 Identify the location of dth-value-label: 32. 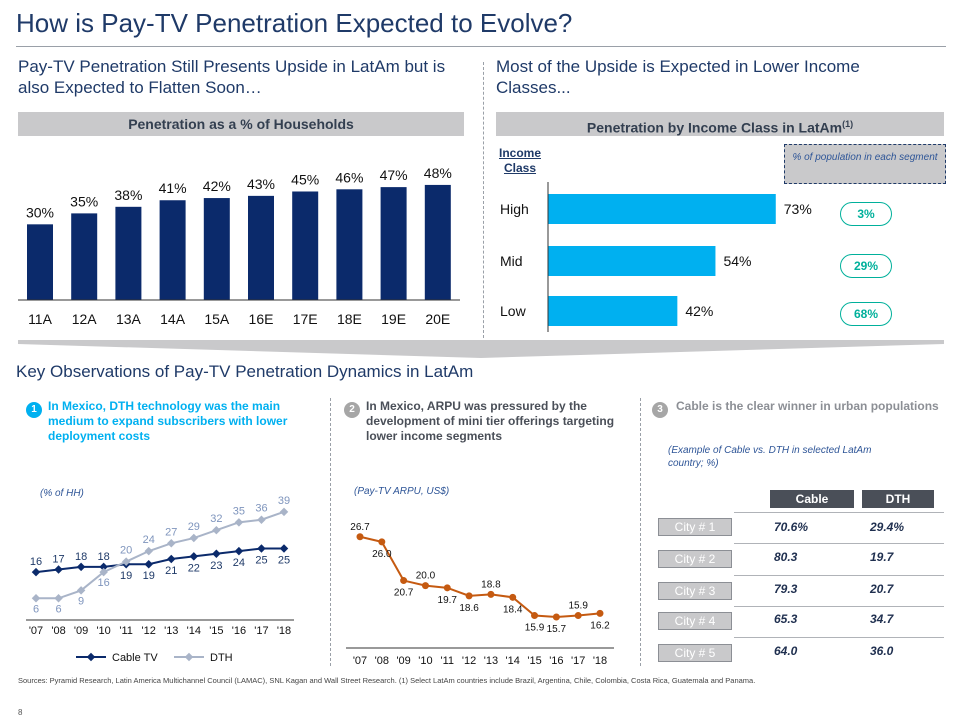
(216, 519).